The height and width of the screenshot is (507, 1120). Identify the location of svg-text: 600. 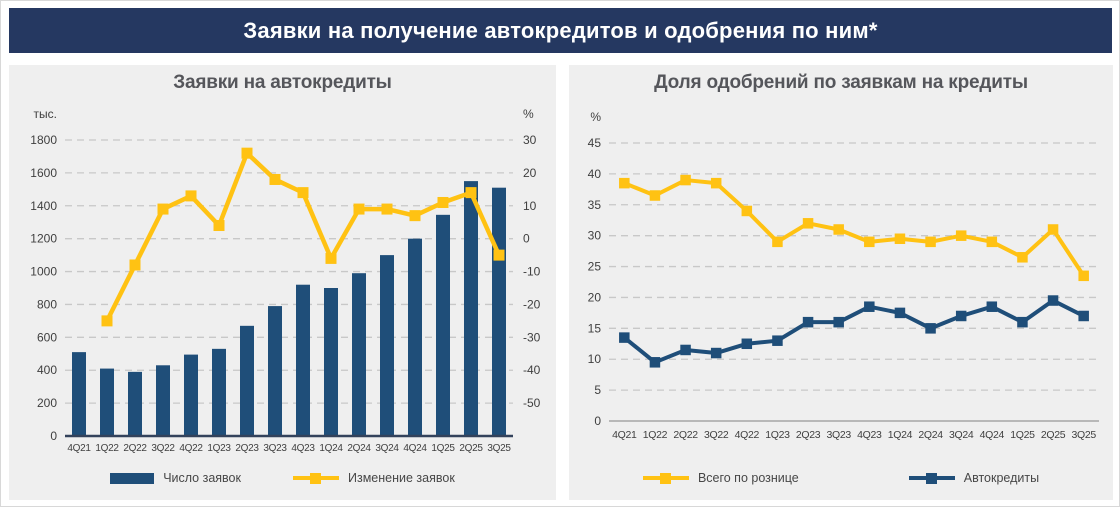
(47, 337).